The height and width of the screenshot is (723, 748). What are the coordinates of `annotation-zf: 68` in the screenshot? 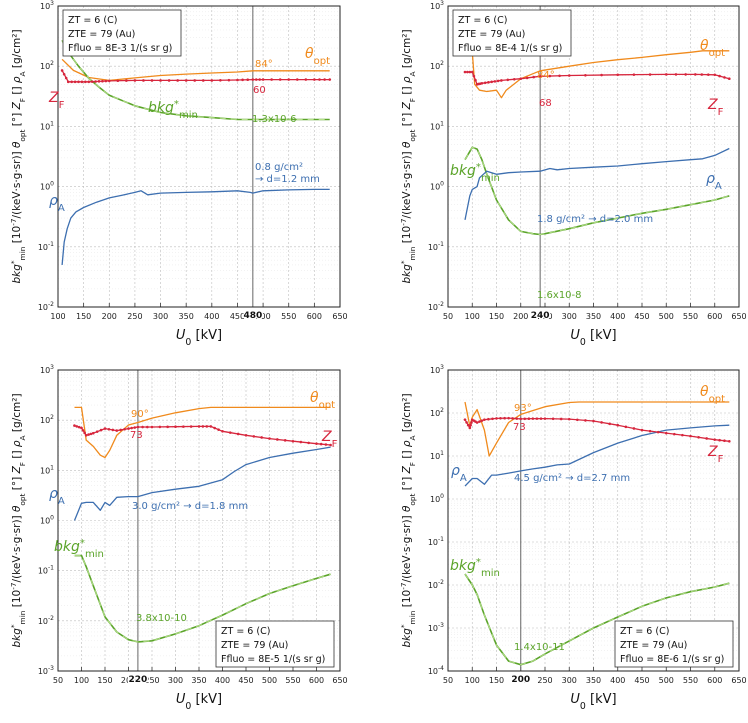 It's located at (545, 103).